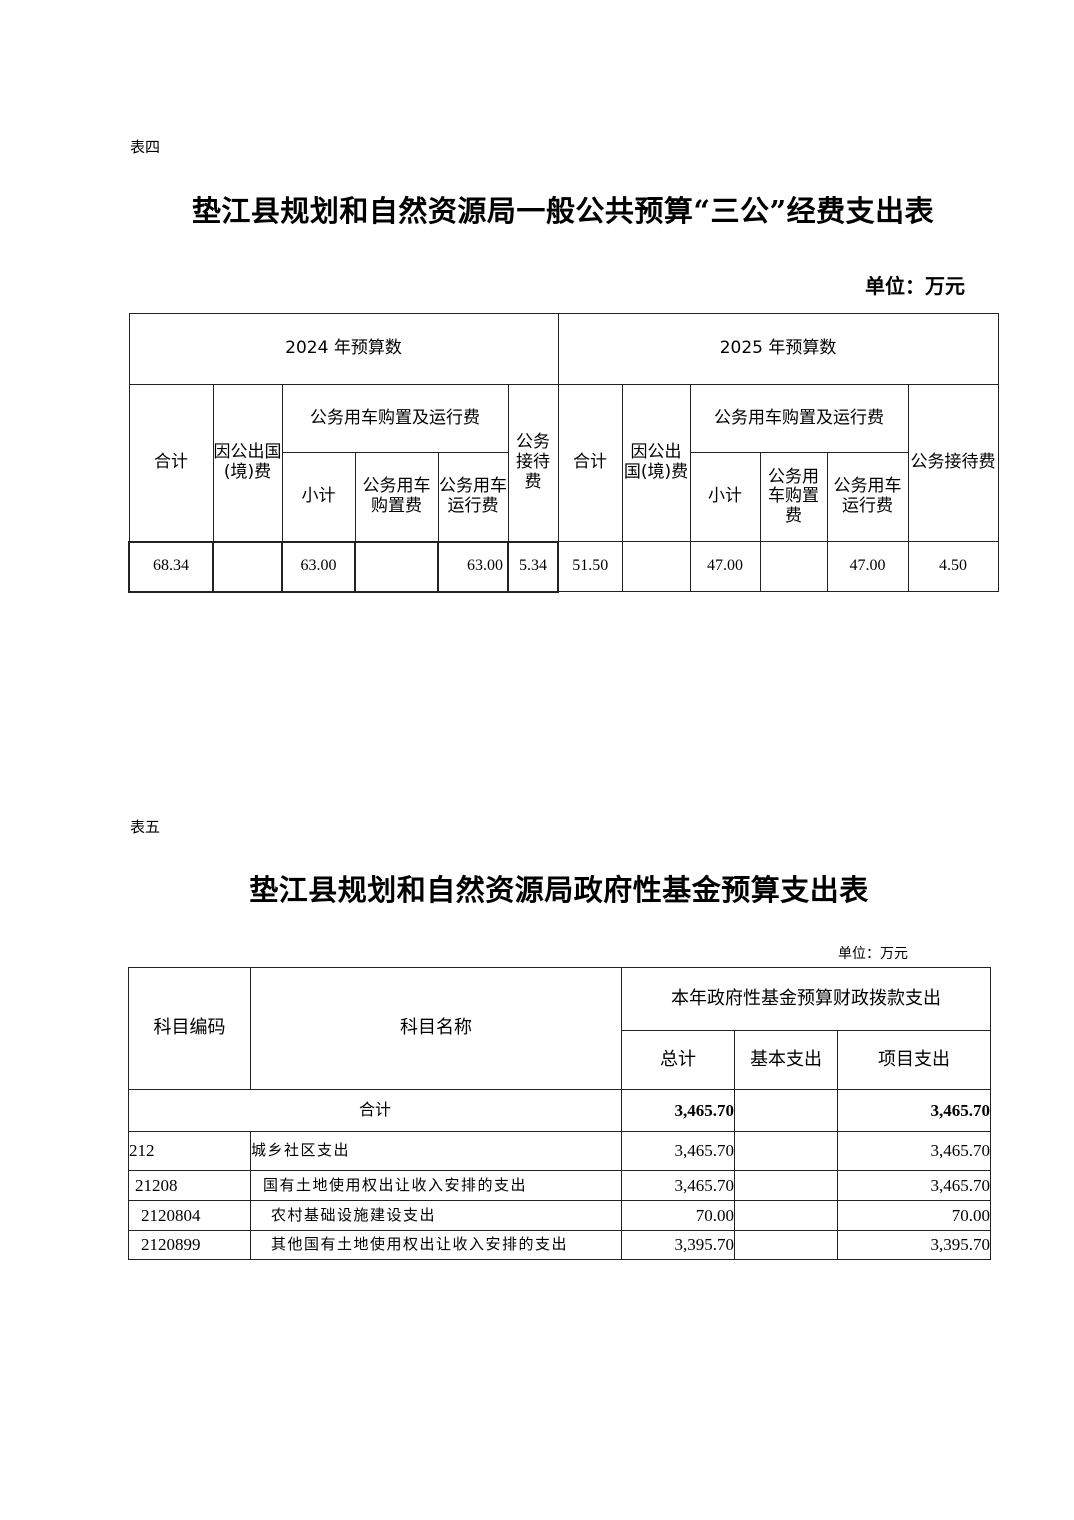 The image size is (1074, 1520). I want to click on header-vehicle-2025: 公务用车购置及运行费, so click(799, 418).